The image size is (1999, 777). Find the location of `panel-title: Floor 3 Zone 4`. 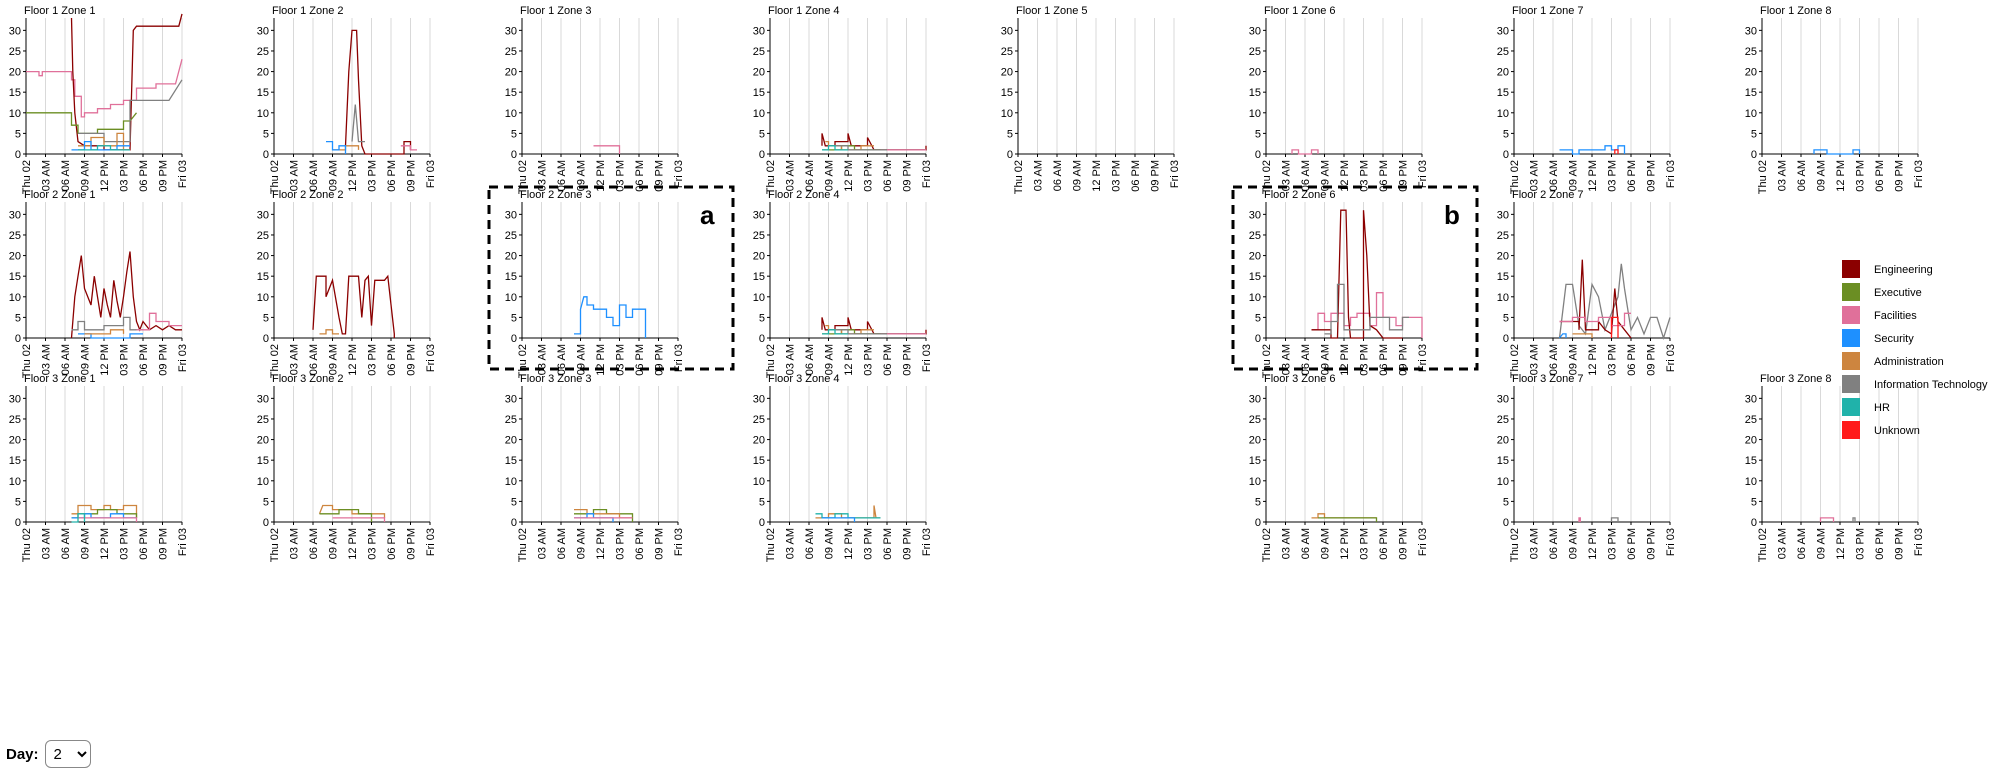

panel-title: Floor 3 Zone 4 is located at coordinates (804, 379).